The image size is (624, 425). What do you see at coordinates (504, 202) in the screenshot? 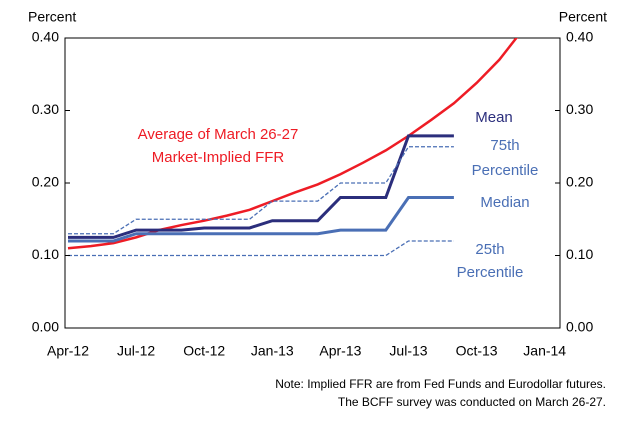
I see `annotation: Median` at bounding box center [504, 202].